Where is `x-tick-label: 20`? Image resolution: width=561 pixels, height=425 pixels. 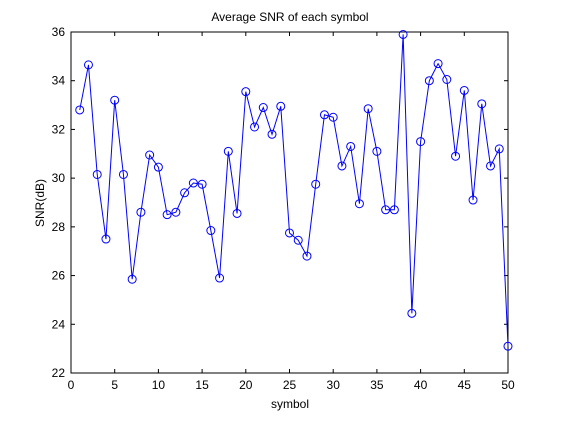 x-tick-label: 20 is located at coordinates (246, 385).